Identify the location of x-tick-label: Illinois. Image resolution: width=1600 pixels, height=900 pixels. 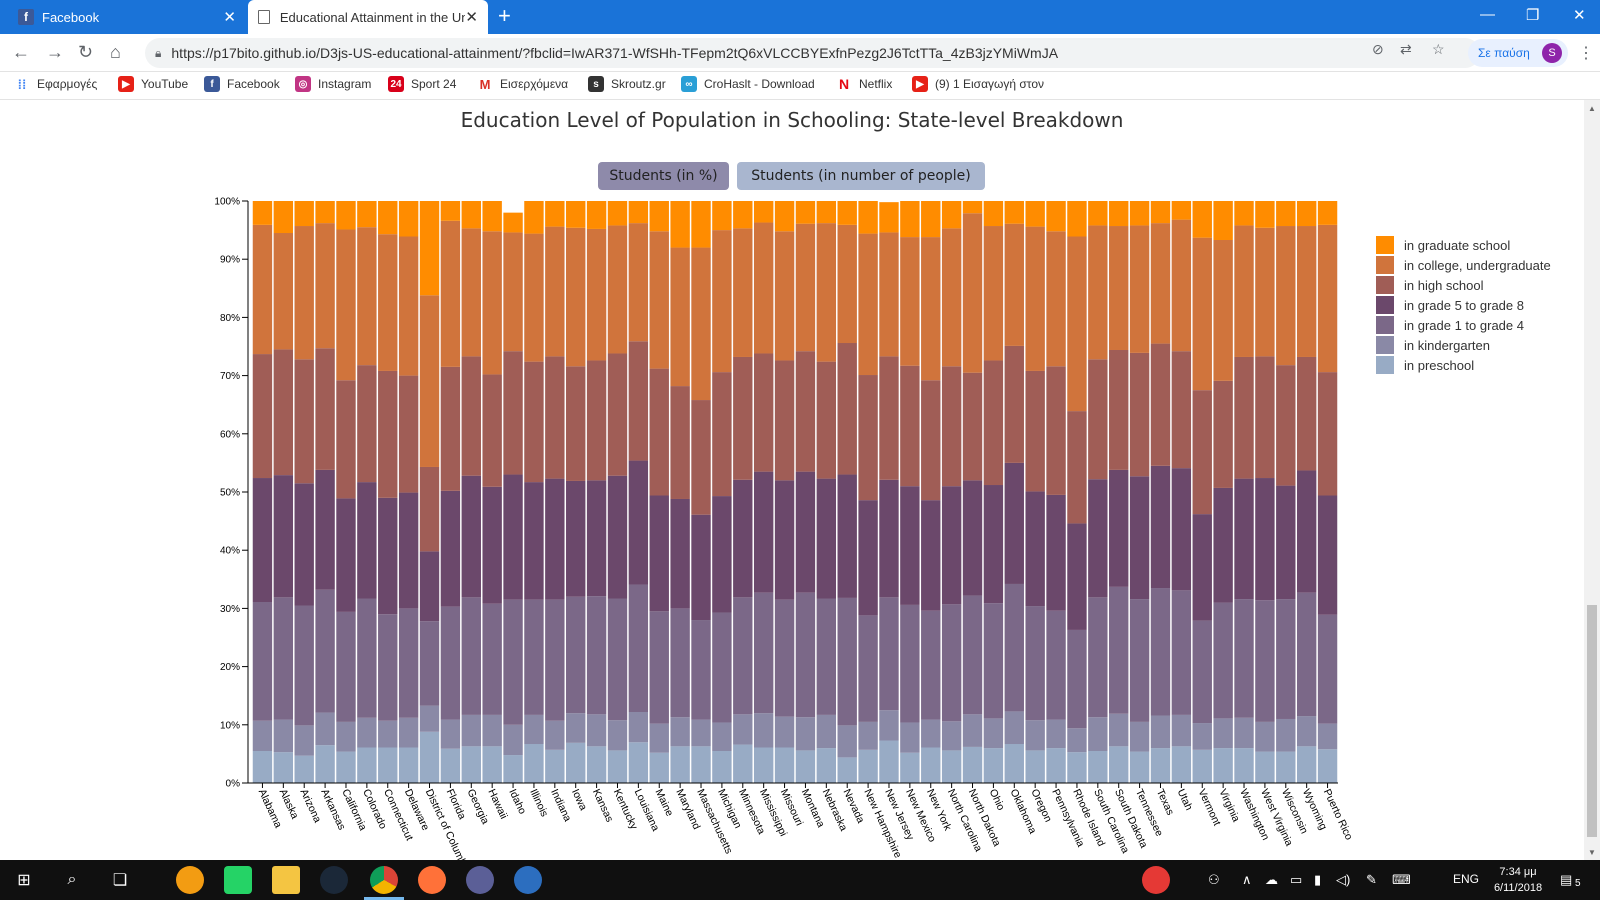
(538, 803).